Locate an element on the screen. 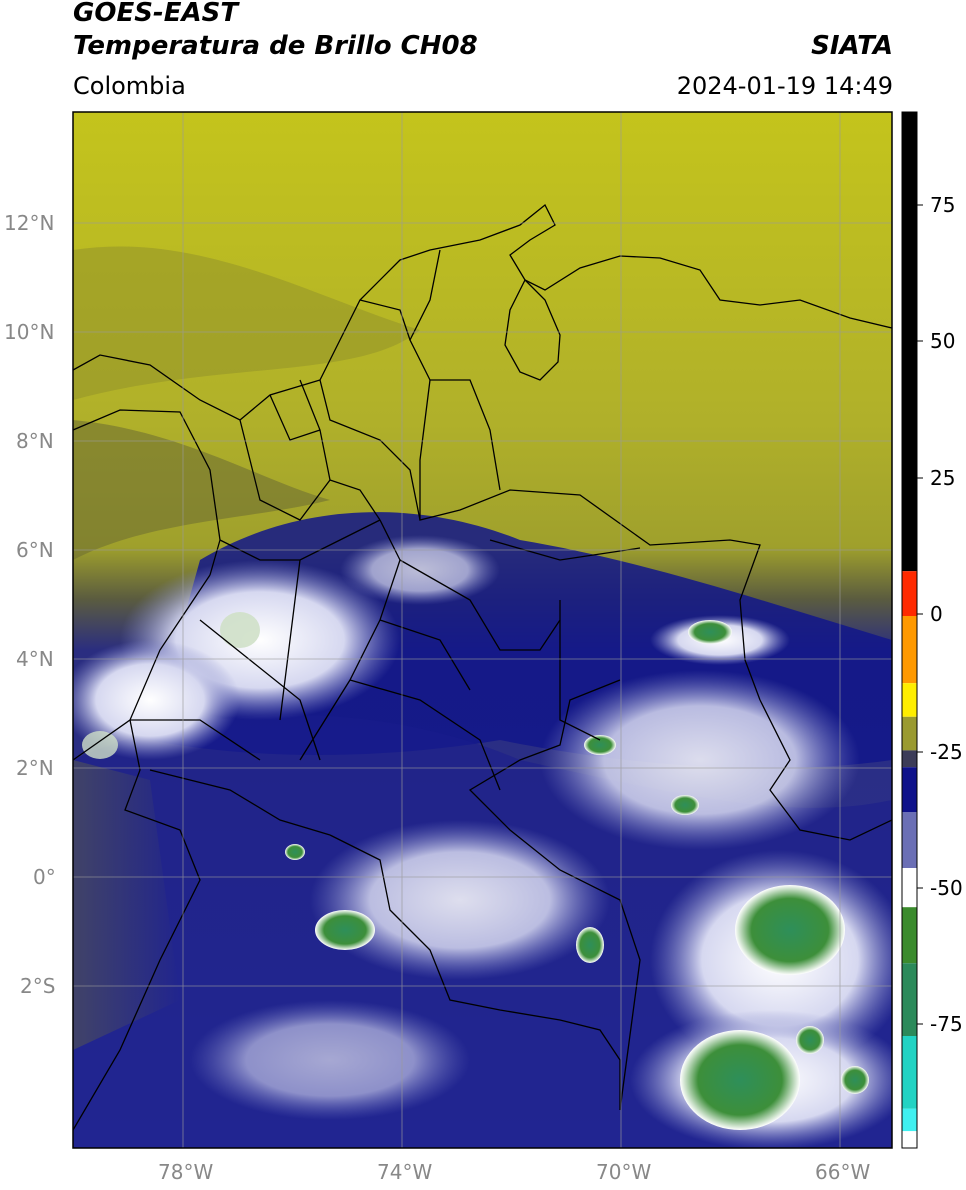 The height and width of the screenshot is (1190, 966). lon-tick-78w: 78°W is located at coordinates (186, 1172).